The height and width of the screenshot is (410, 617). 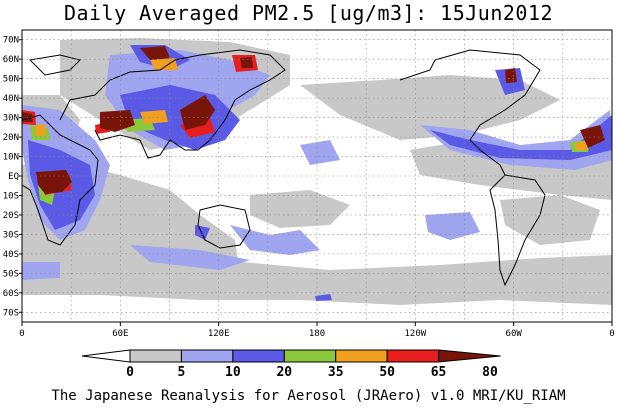 What do you see at coordinates (11, 119) in the screenshot?
I see `lat-label: 30N` at bounding box center [11, 119].